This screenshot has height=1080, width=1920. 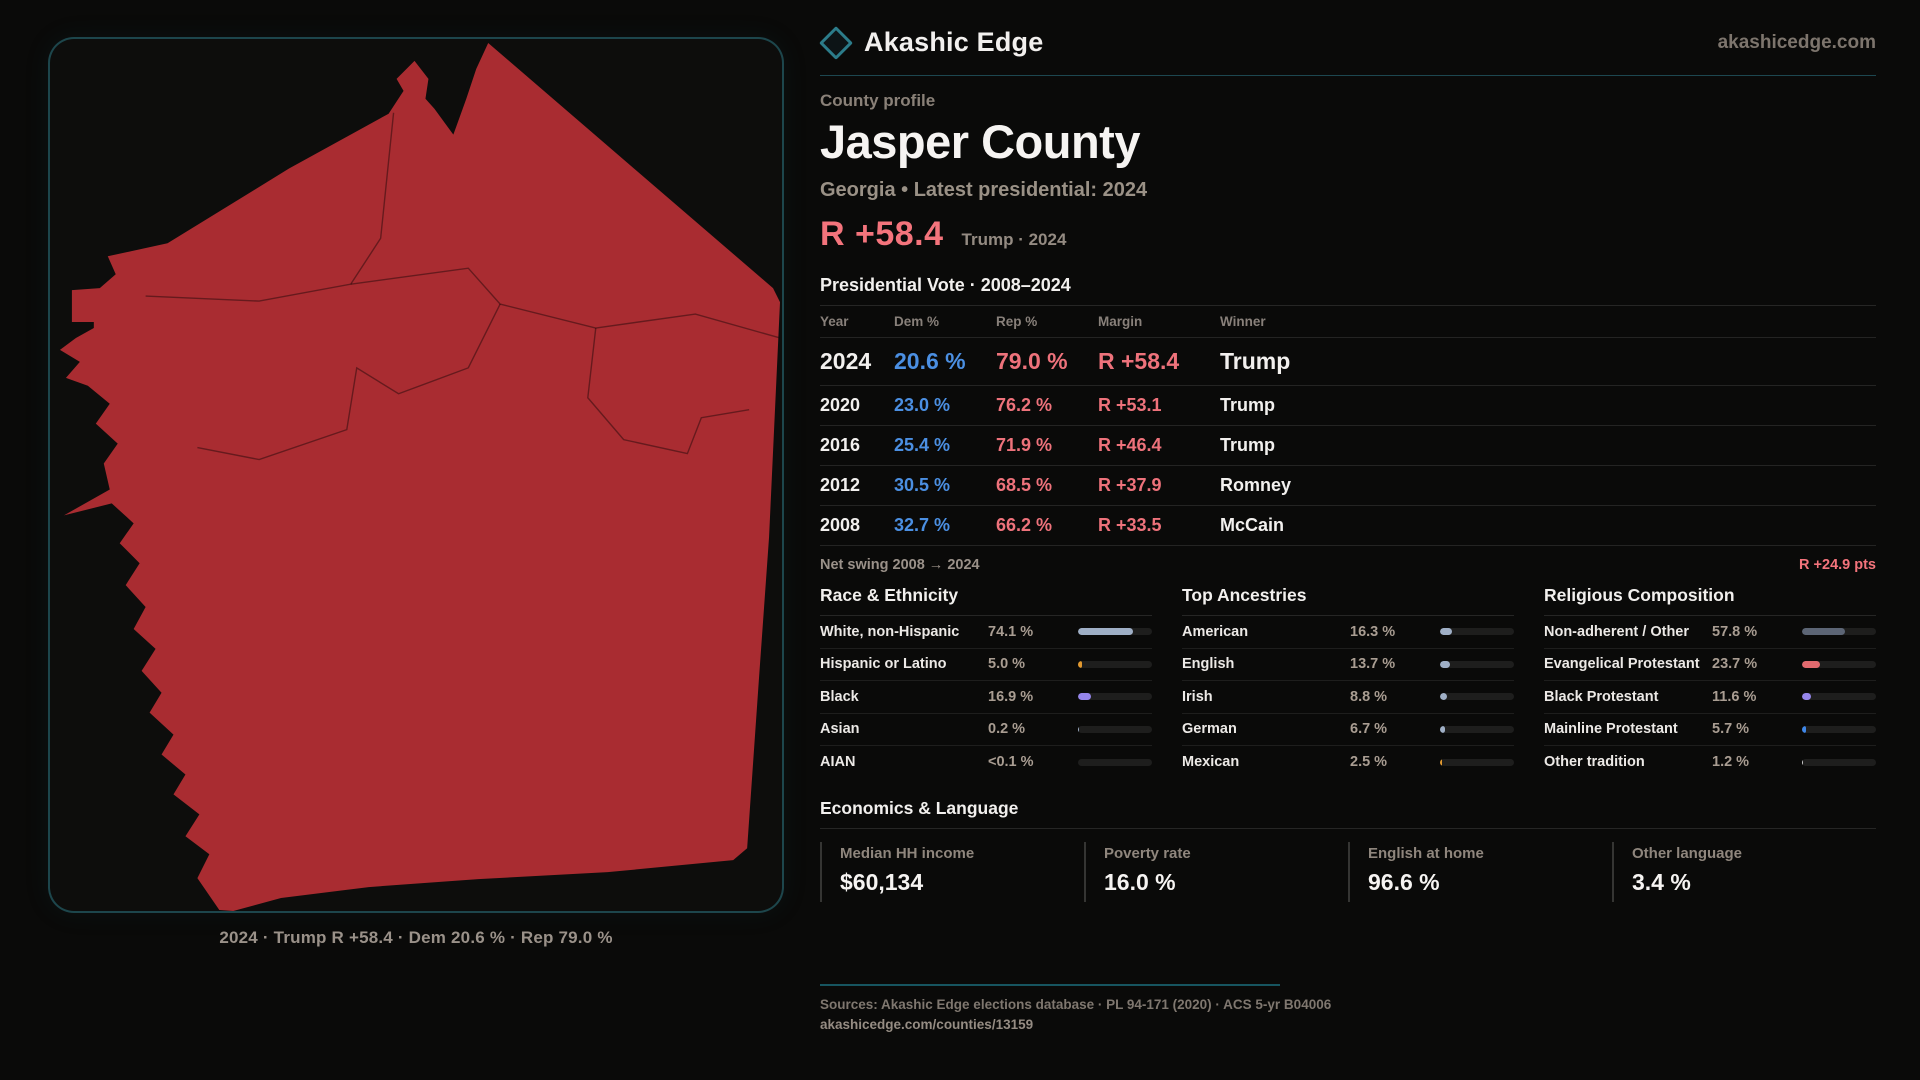 What do you see at coordinates (883, 664) in the screenshot?
I see `stat-label: Hispanic or Latino` at bounding box center [883, 664].